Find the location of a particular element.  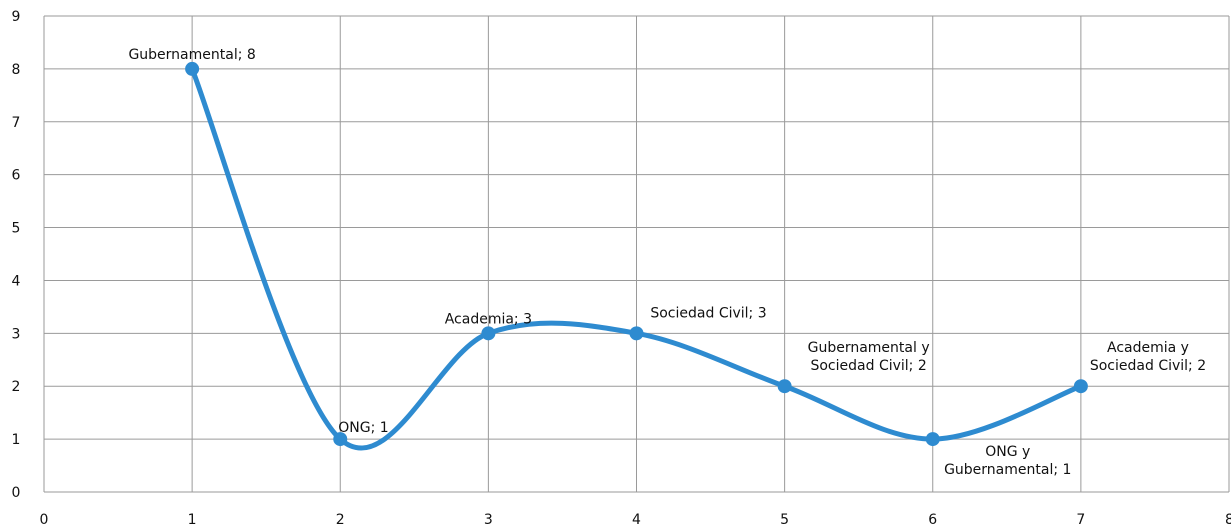

x-tick-label: 4 is located at coordinates (636, 519).